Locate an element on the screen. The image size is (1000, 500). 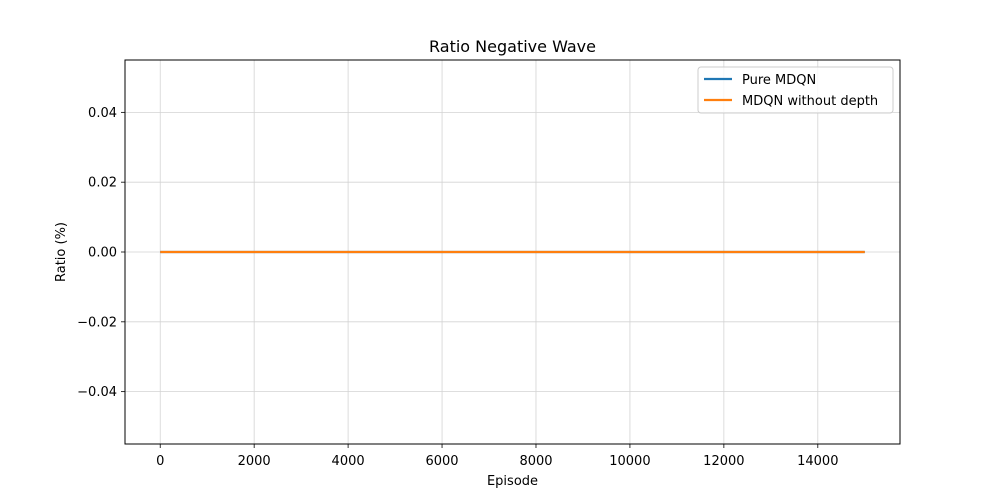
y-axis-title: Ratio (%) is located at coordinates (61, 252).